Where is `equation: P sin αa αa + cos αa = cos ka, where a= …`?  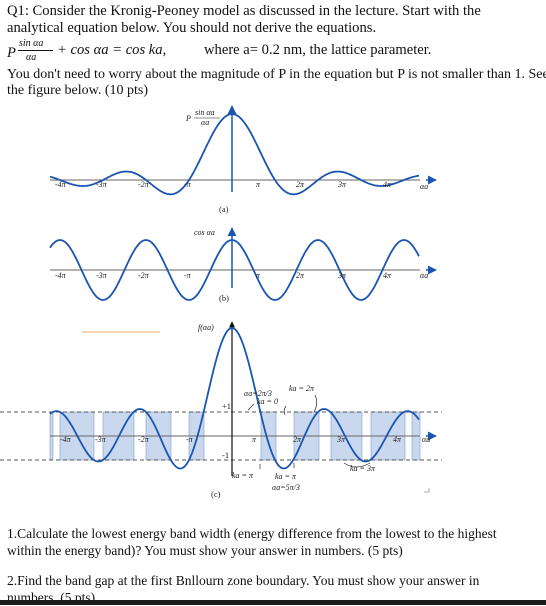
equation: P sin αa αa + cos αa = cos ka, where a= … is located at coordinates (267, 52).